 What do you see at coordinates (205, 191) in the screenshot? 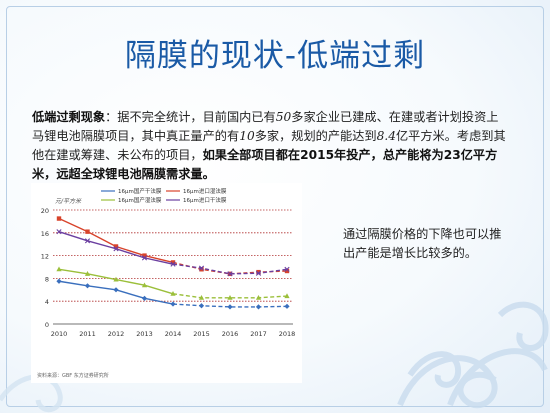
I see `legend-entry: 16μm进口湿法膜` at bounding box center [205, 191].